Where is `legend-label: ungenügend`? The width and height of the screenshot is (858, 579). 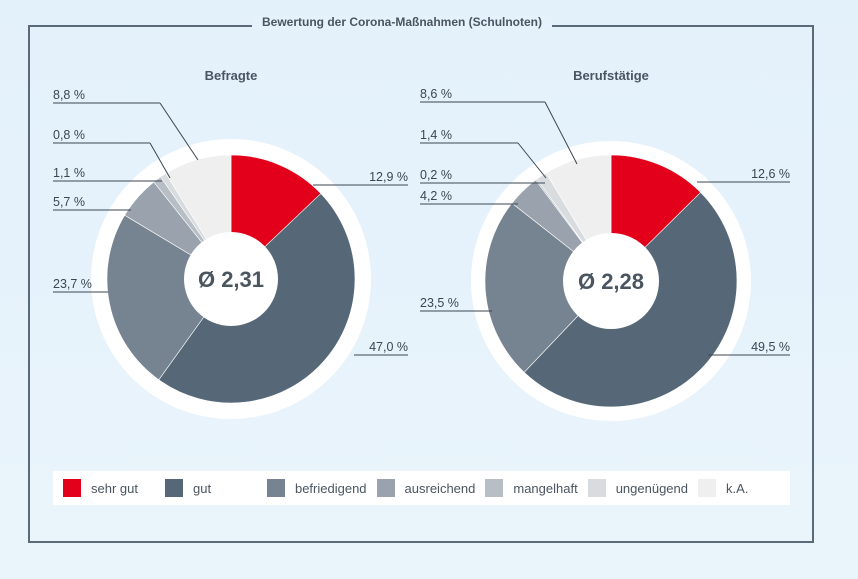 legend-label: ungenügend is located at coordinates (651, 488).